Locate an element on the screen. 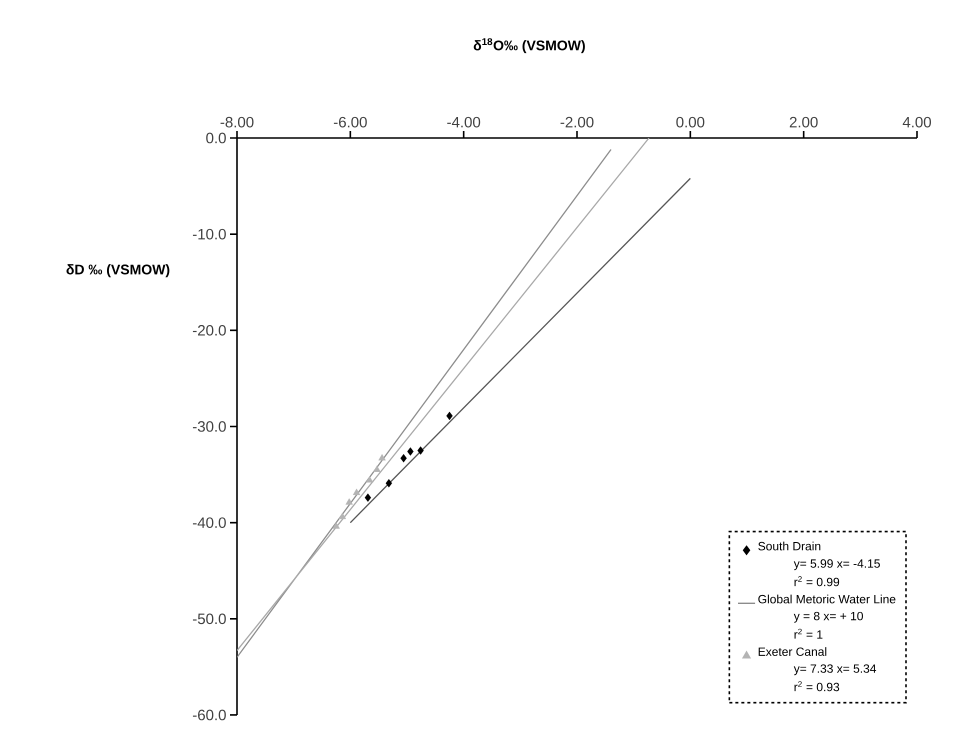 The height and width of the screenshot is (735, 954). x-tick-label: 0.00 is located at coordinates (690, 122).